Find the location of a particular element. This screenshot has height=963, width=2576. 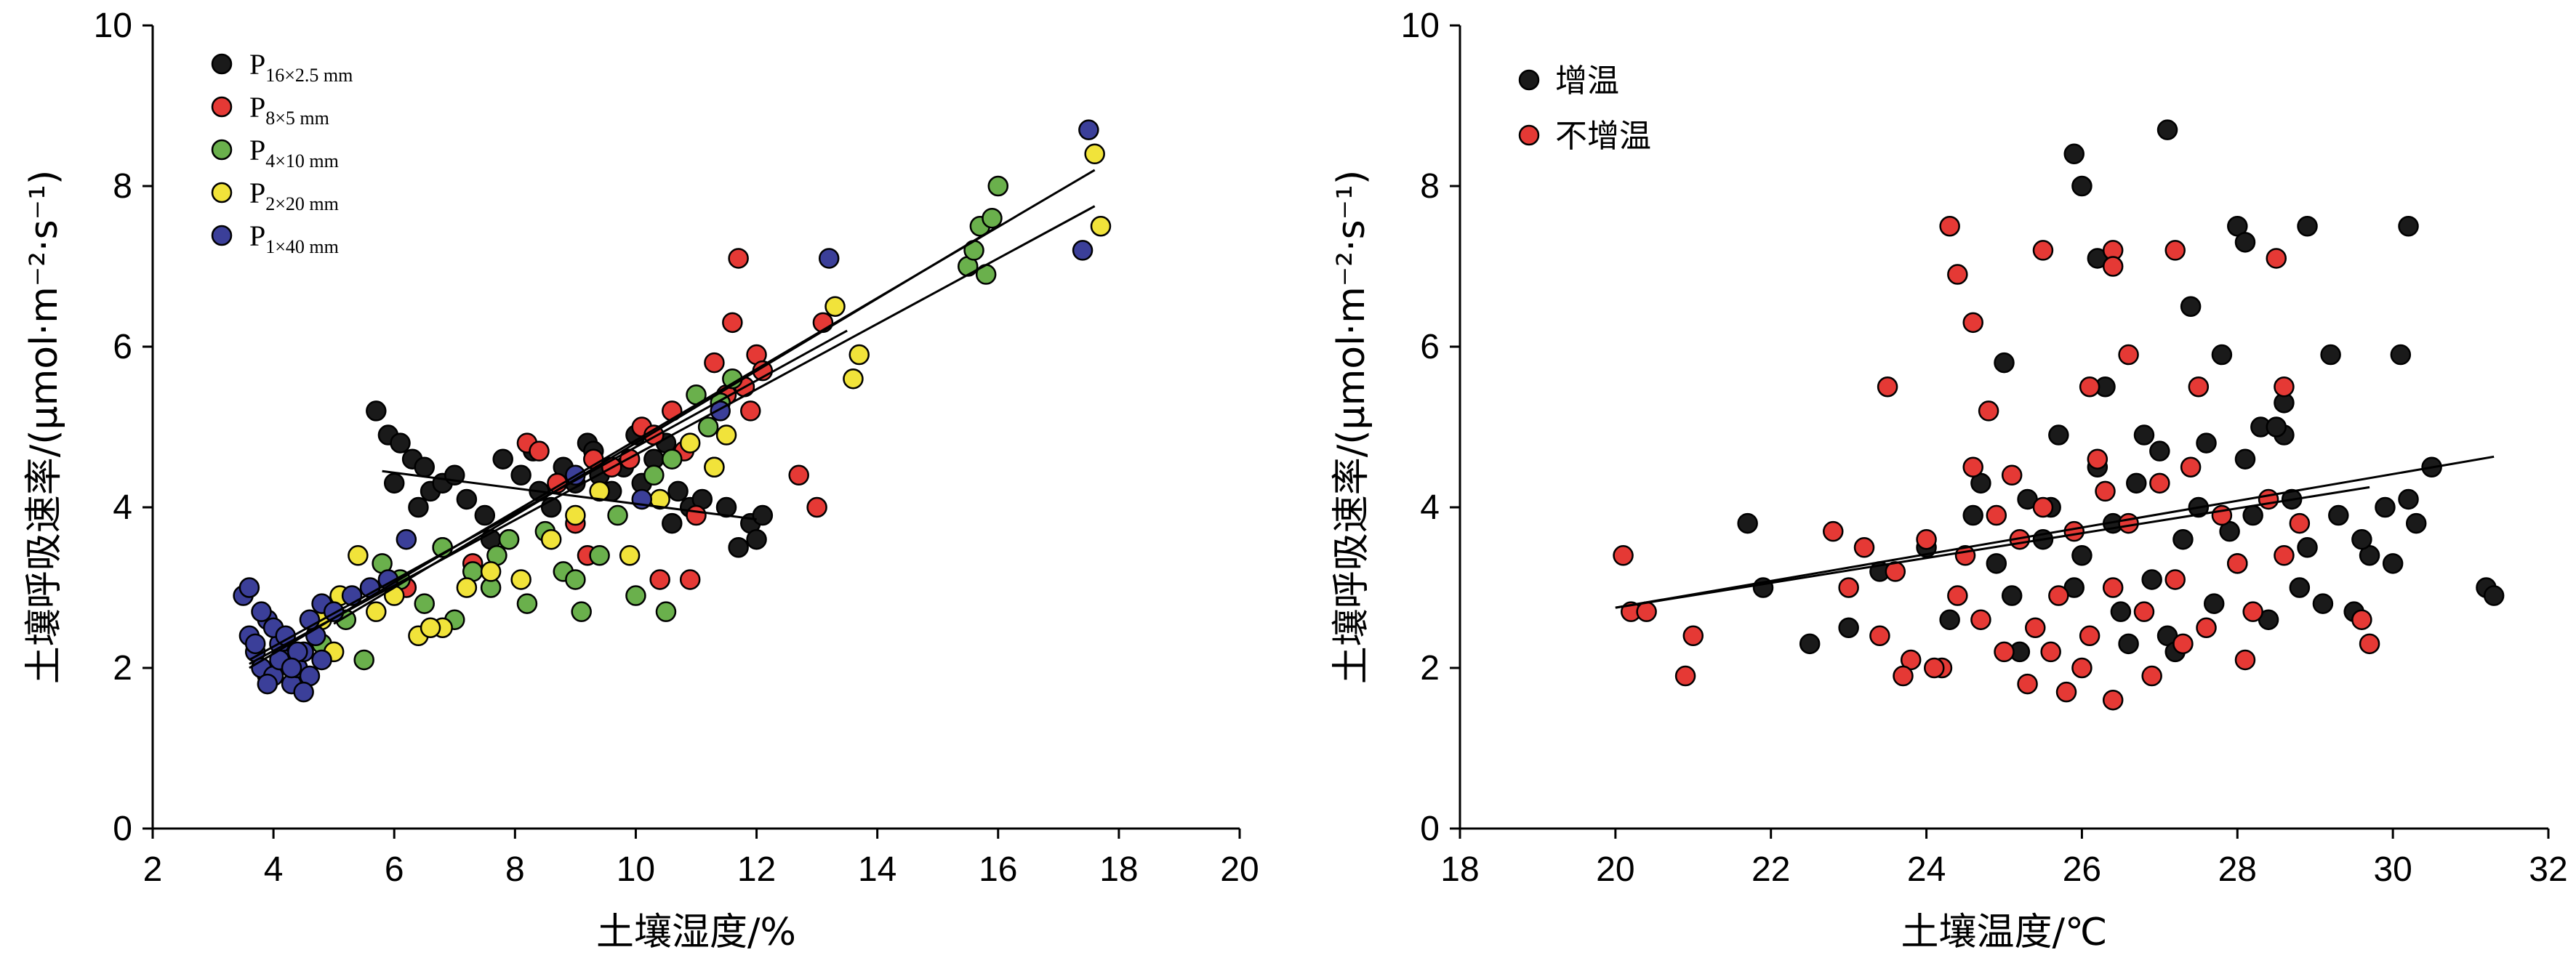

x-axis-title: 土壤湿度/% is located at coordinates (696, 932).